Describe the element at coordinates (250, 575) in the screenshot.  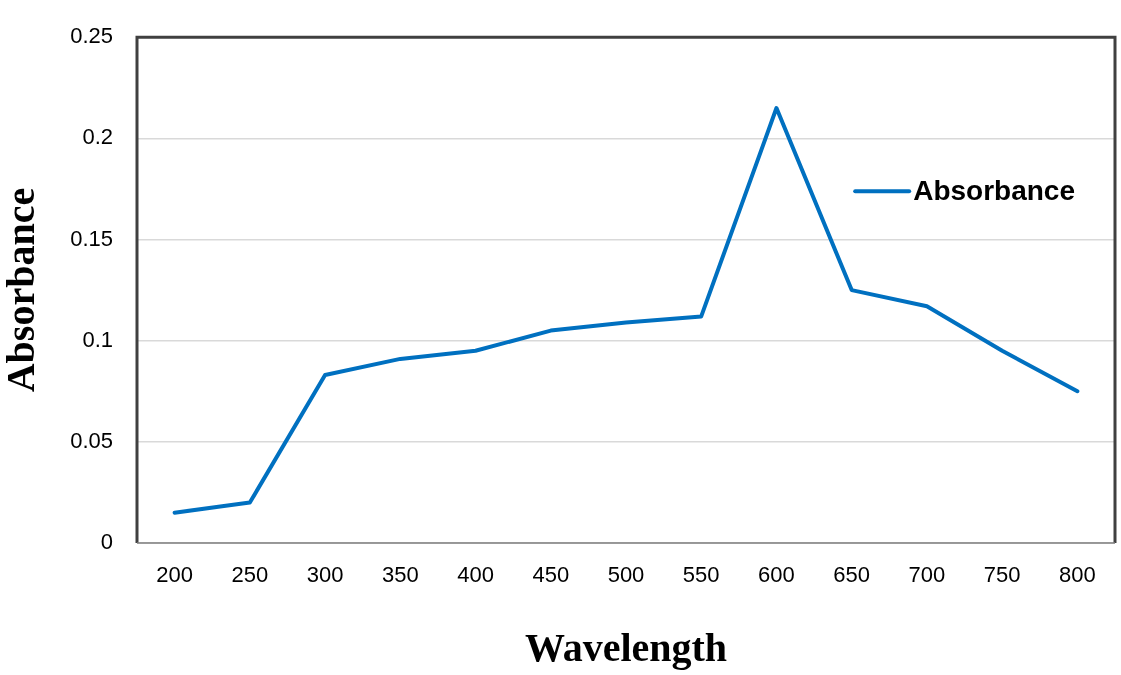
I see `x-tick-label: 250` at that location.